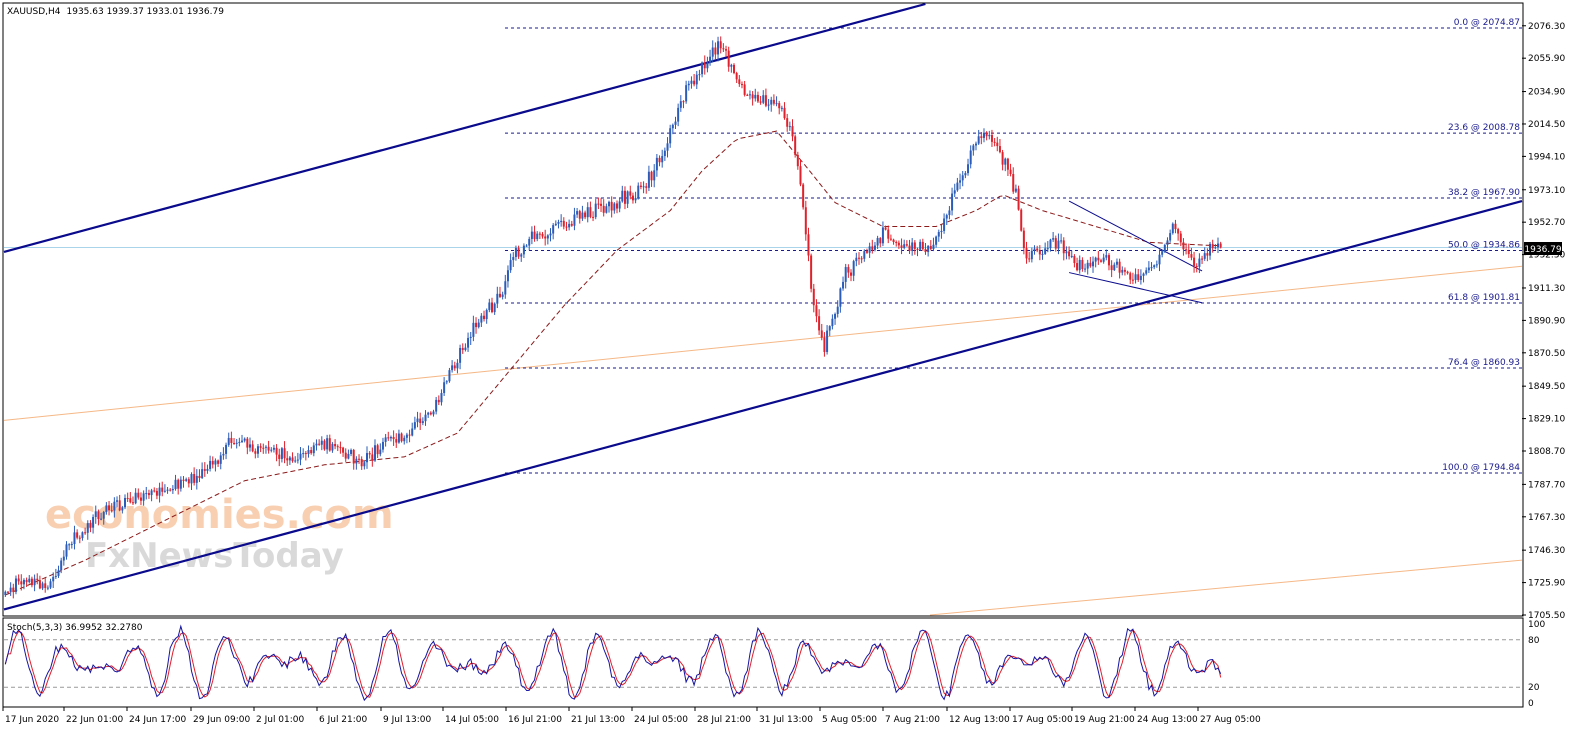 The image size is (1596, 747). Describe the element at coordinates (1484, 246) in the screenshot. I see `fib-level-label: 50.0 @ 1934.86` at that location.